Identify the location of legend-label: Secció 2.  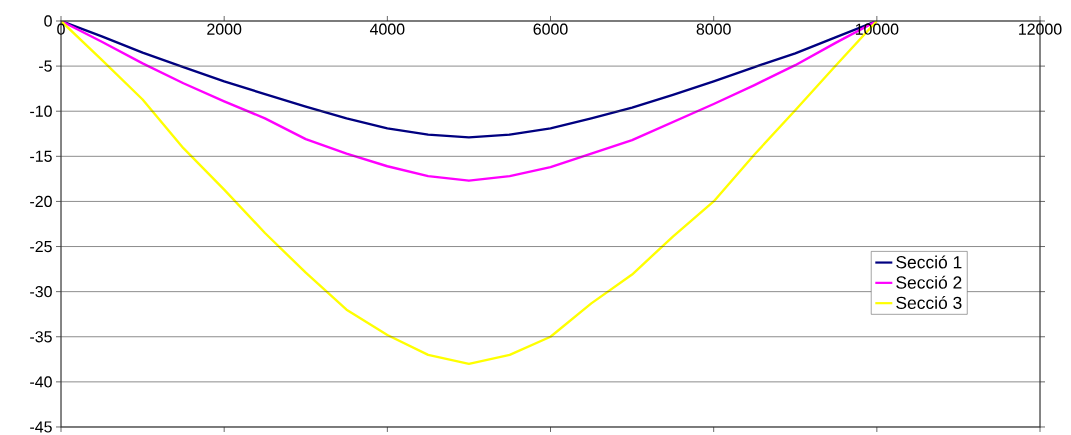
(929, 282).